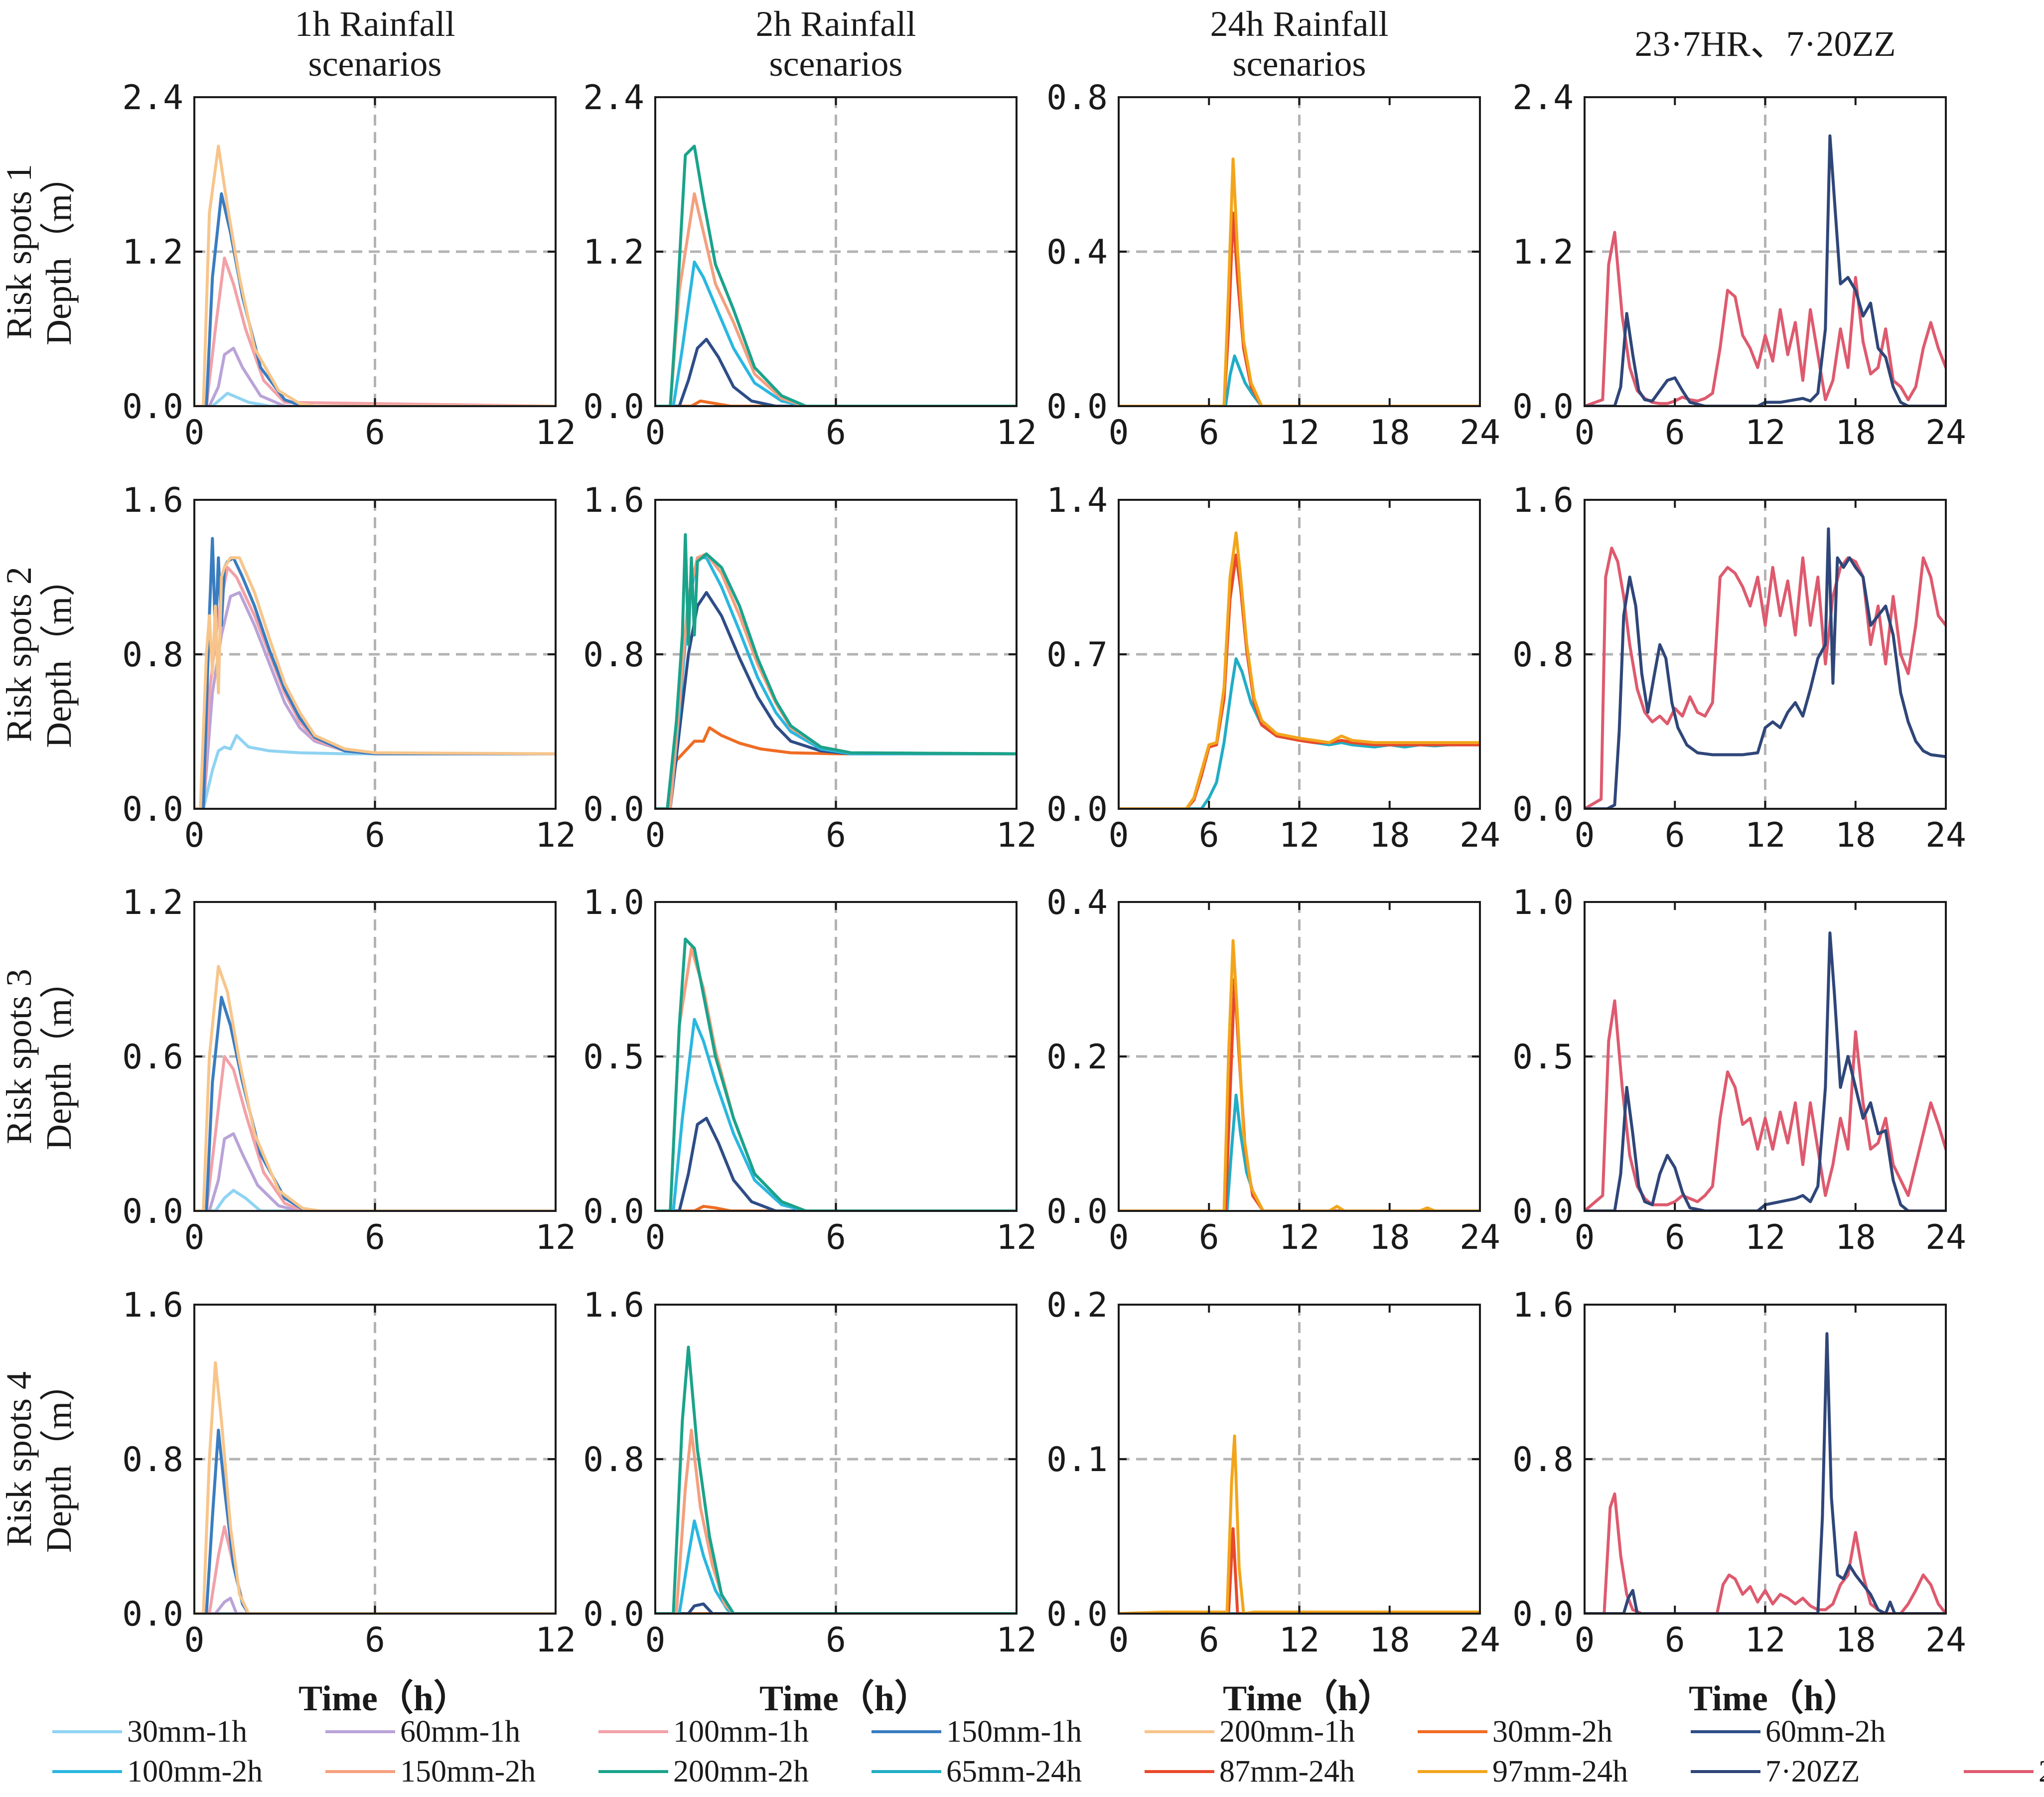 The height and width of the screenshot is (1797, 2044). Describe the element at coordinates (1523, 1772) in the screenshot. I see `legend-item-97mm-24h: 97mm-24h` at that location.